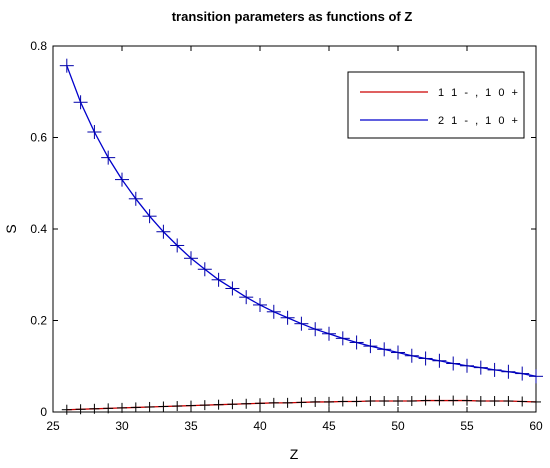 This screenshot has height=468, width=550. What do you see at coordinates (294, 454) in the screenshot?
I see `x-axis-label: Z` at bounding box center [294, 454].